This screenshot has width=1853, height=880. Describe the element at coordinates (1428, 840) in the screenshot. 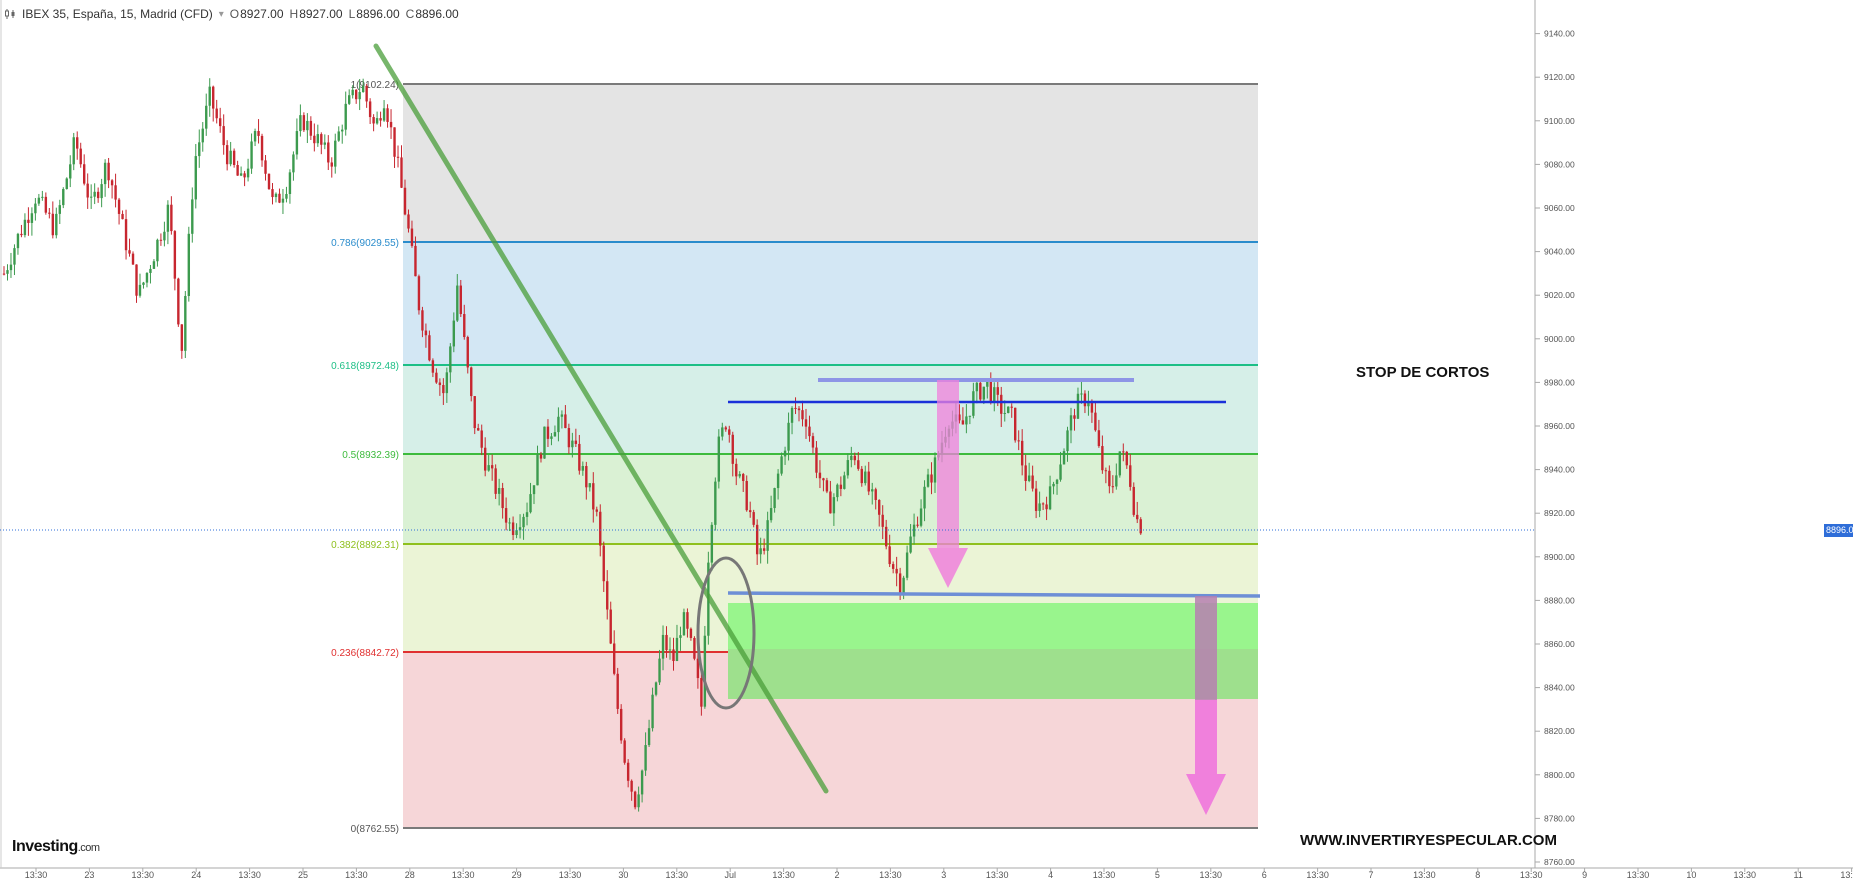

I see `website-annotation: WWW.INVERTIRYESPECULAR.COM` at that location.